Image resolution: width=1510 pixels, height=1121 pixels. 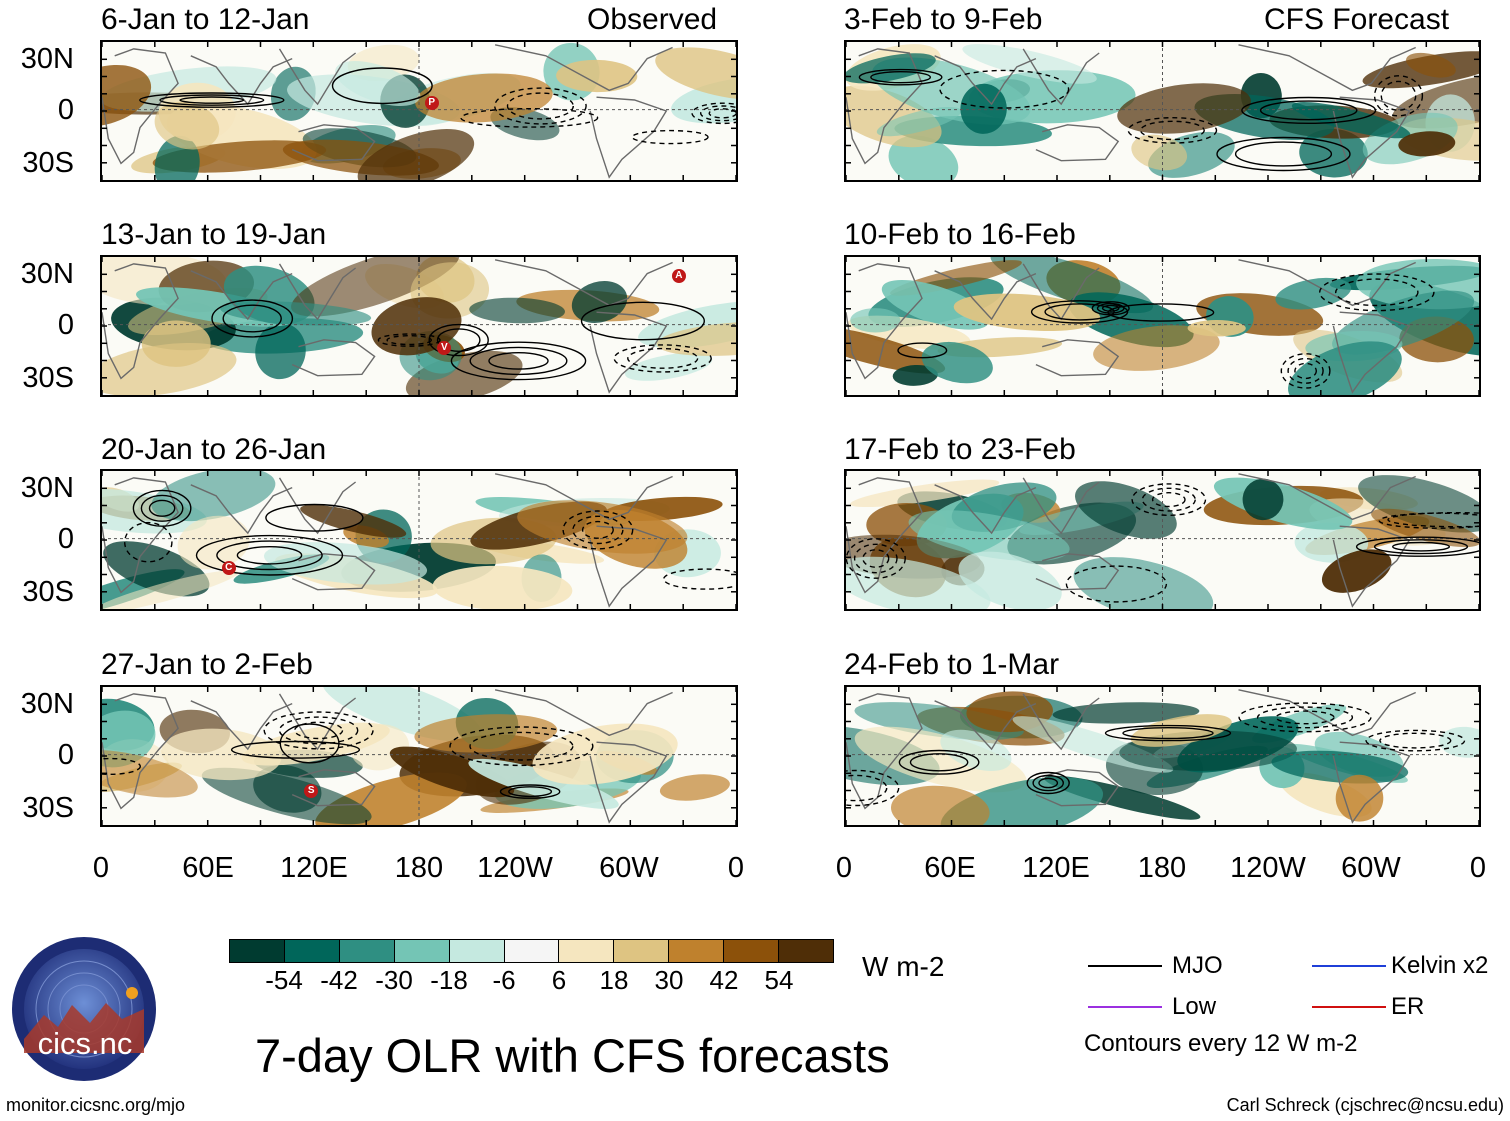 What do you see at coordinates (96, 1105) in the screenshot?
I see `footer-url: monitor.cicsnc.org/mjo` at bounding box center [96, 1105].